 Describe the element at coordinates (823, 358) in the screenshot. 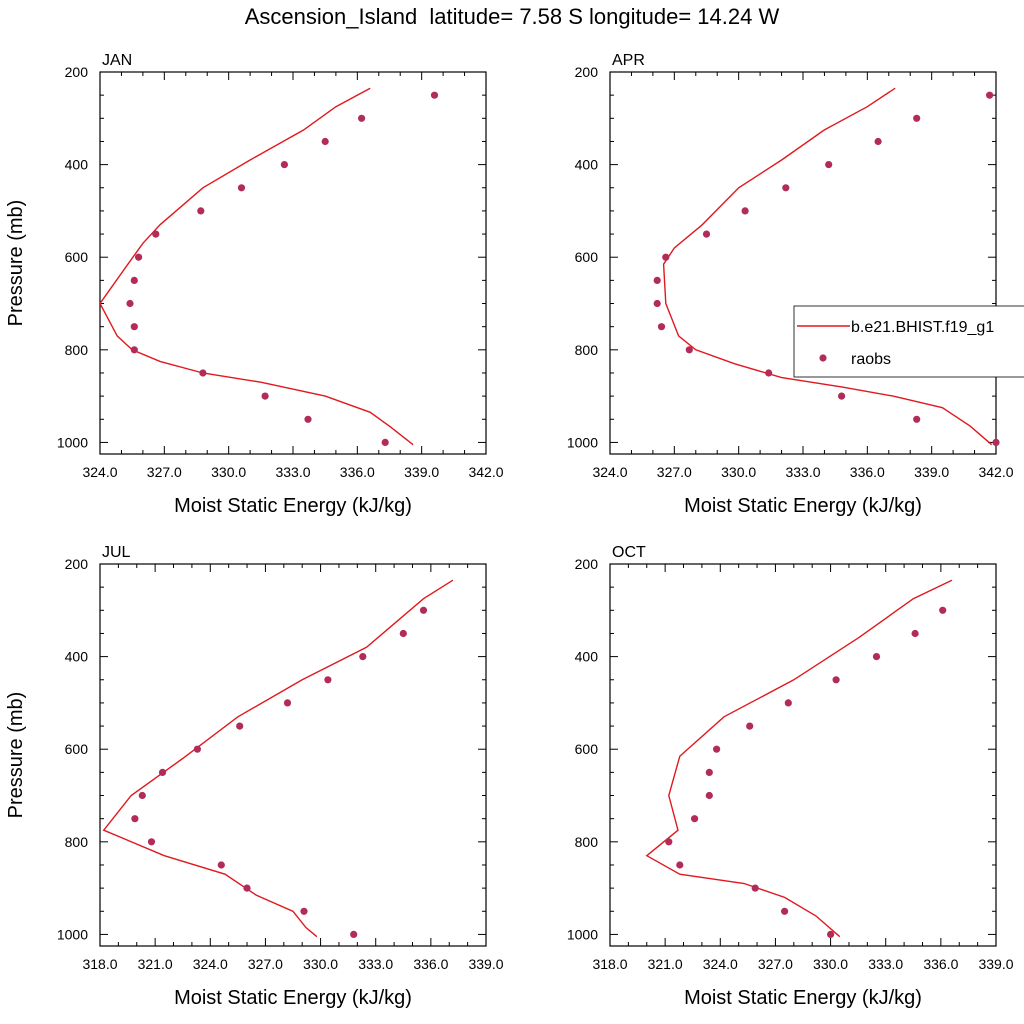

I see `legend-dot-swatch` at that location.